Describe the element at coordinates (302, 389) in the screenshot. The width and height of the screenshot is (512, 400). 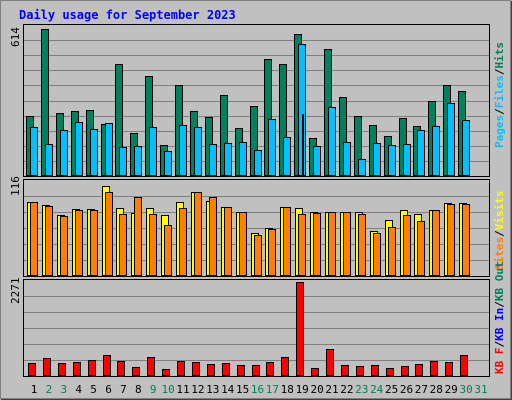
I see `day-label: 19` at that location.